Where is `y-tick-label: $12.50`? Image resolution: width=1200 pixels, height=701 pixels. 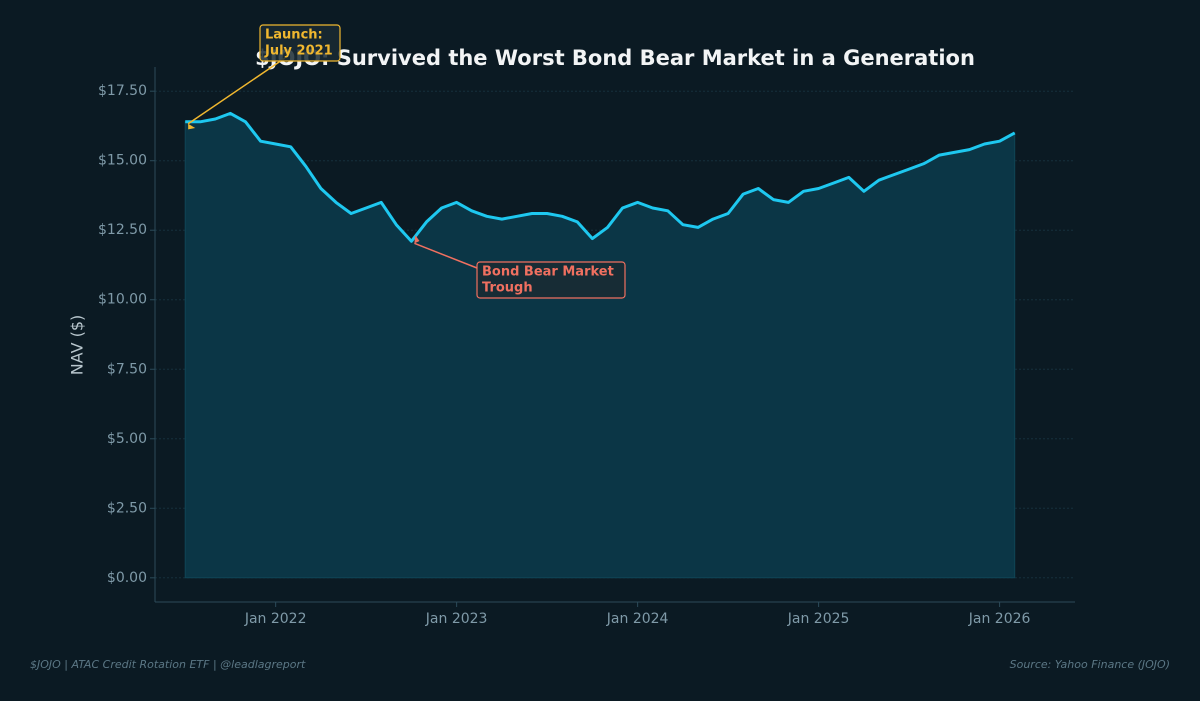
y-tick-label: $12.50 is located at coordinates (122, 230).